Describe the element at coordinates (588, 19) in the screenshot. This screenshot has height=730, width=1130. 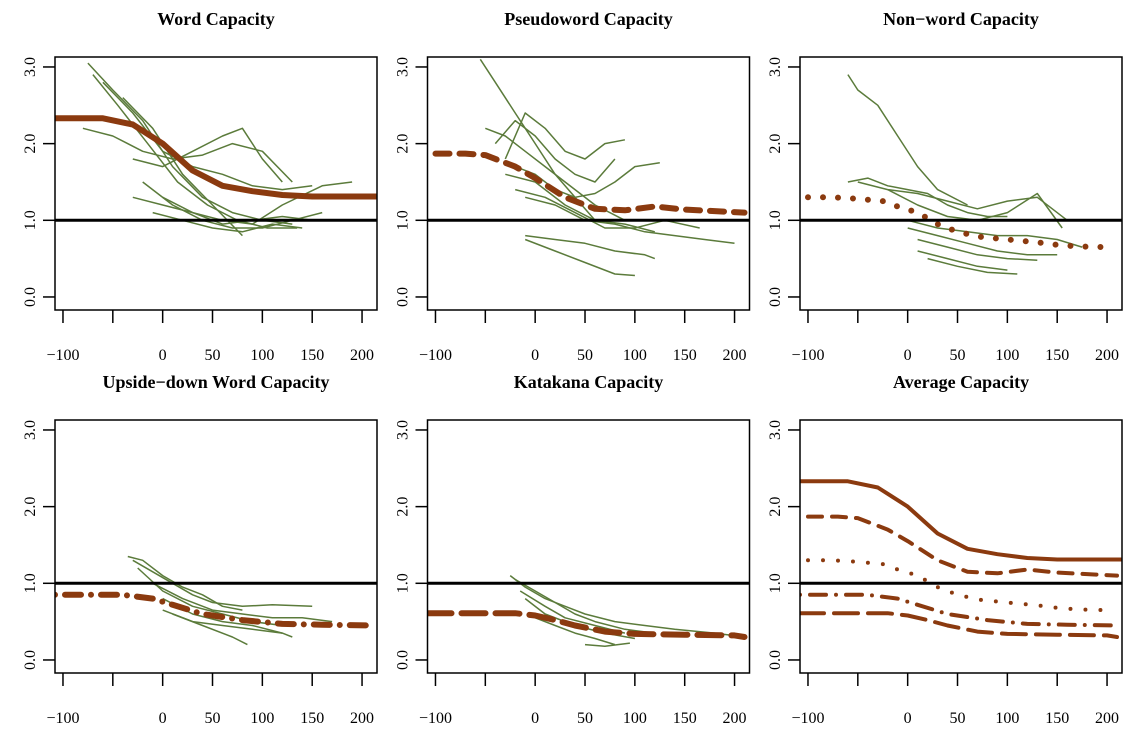
I see `panel-title: Pseudoword Capacity` at that location.